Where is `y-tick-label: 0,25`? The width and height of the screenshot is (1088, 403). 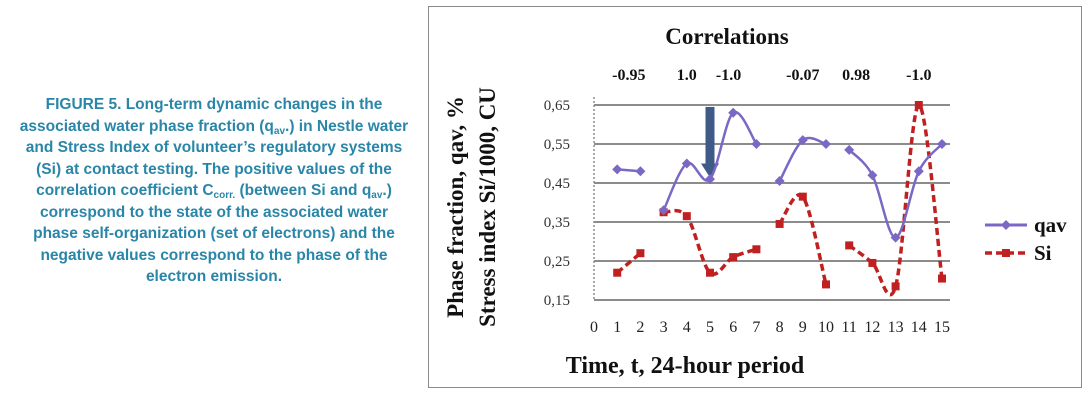 y-tick-label: 0,25 is located at coordinates (557, 262).